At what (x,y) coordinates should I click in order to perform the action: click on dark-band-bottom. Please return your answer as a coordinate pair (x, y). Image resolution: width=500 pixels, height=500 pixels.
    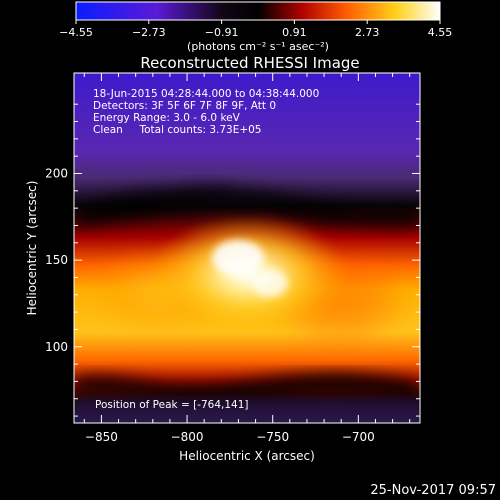
    Looking at the image, I should click on (247, 387).